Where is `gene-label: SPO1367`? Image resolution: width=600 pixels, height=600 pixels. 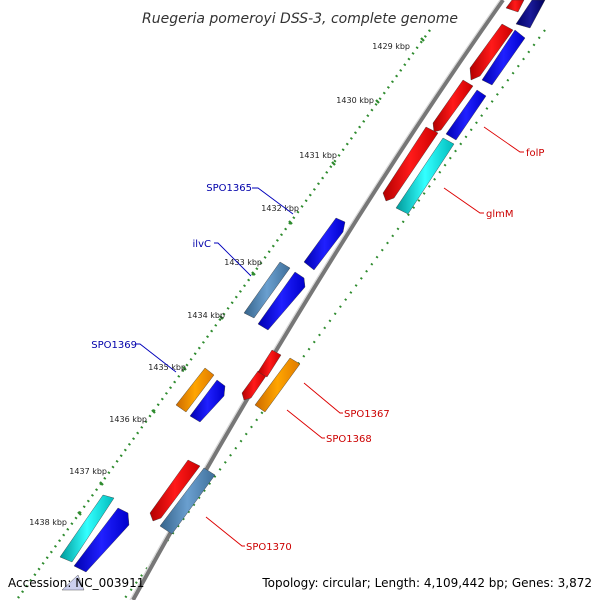
gene-label: SPO1367 is located at coordinates (367, 414).